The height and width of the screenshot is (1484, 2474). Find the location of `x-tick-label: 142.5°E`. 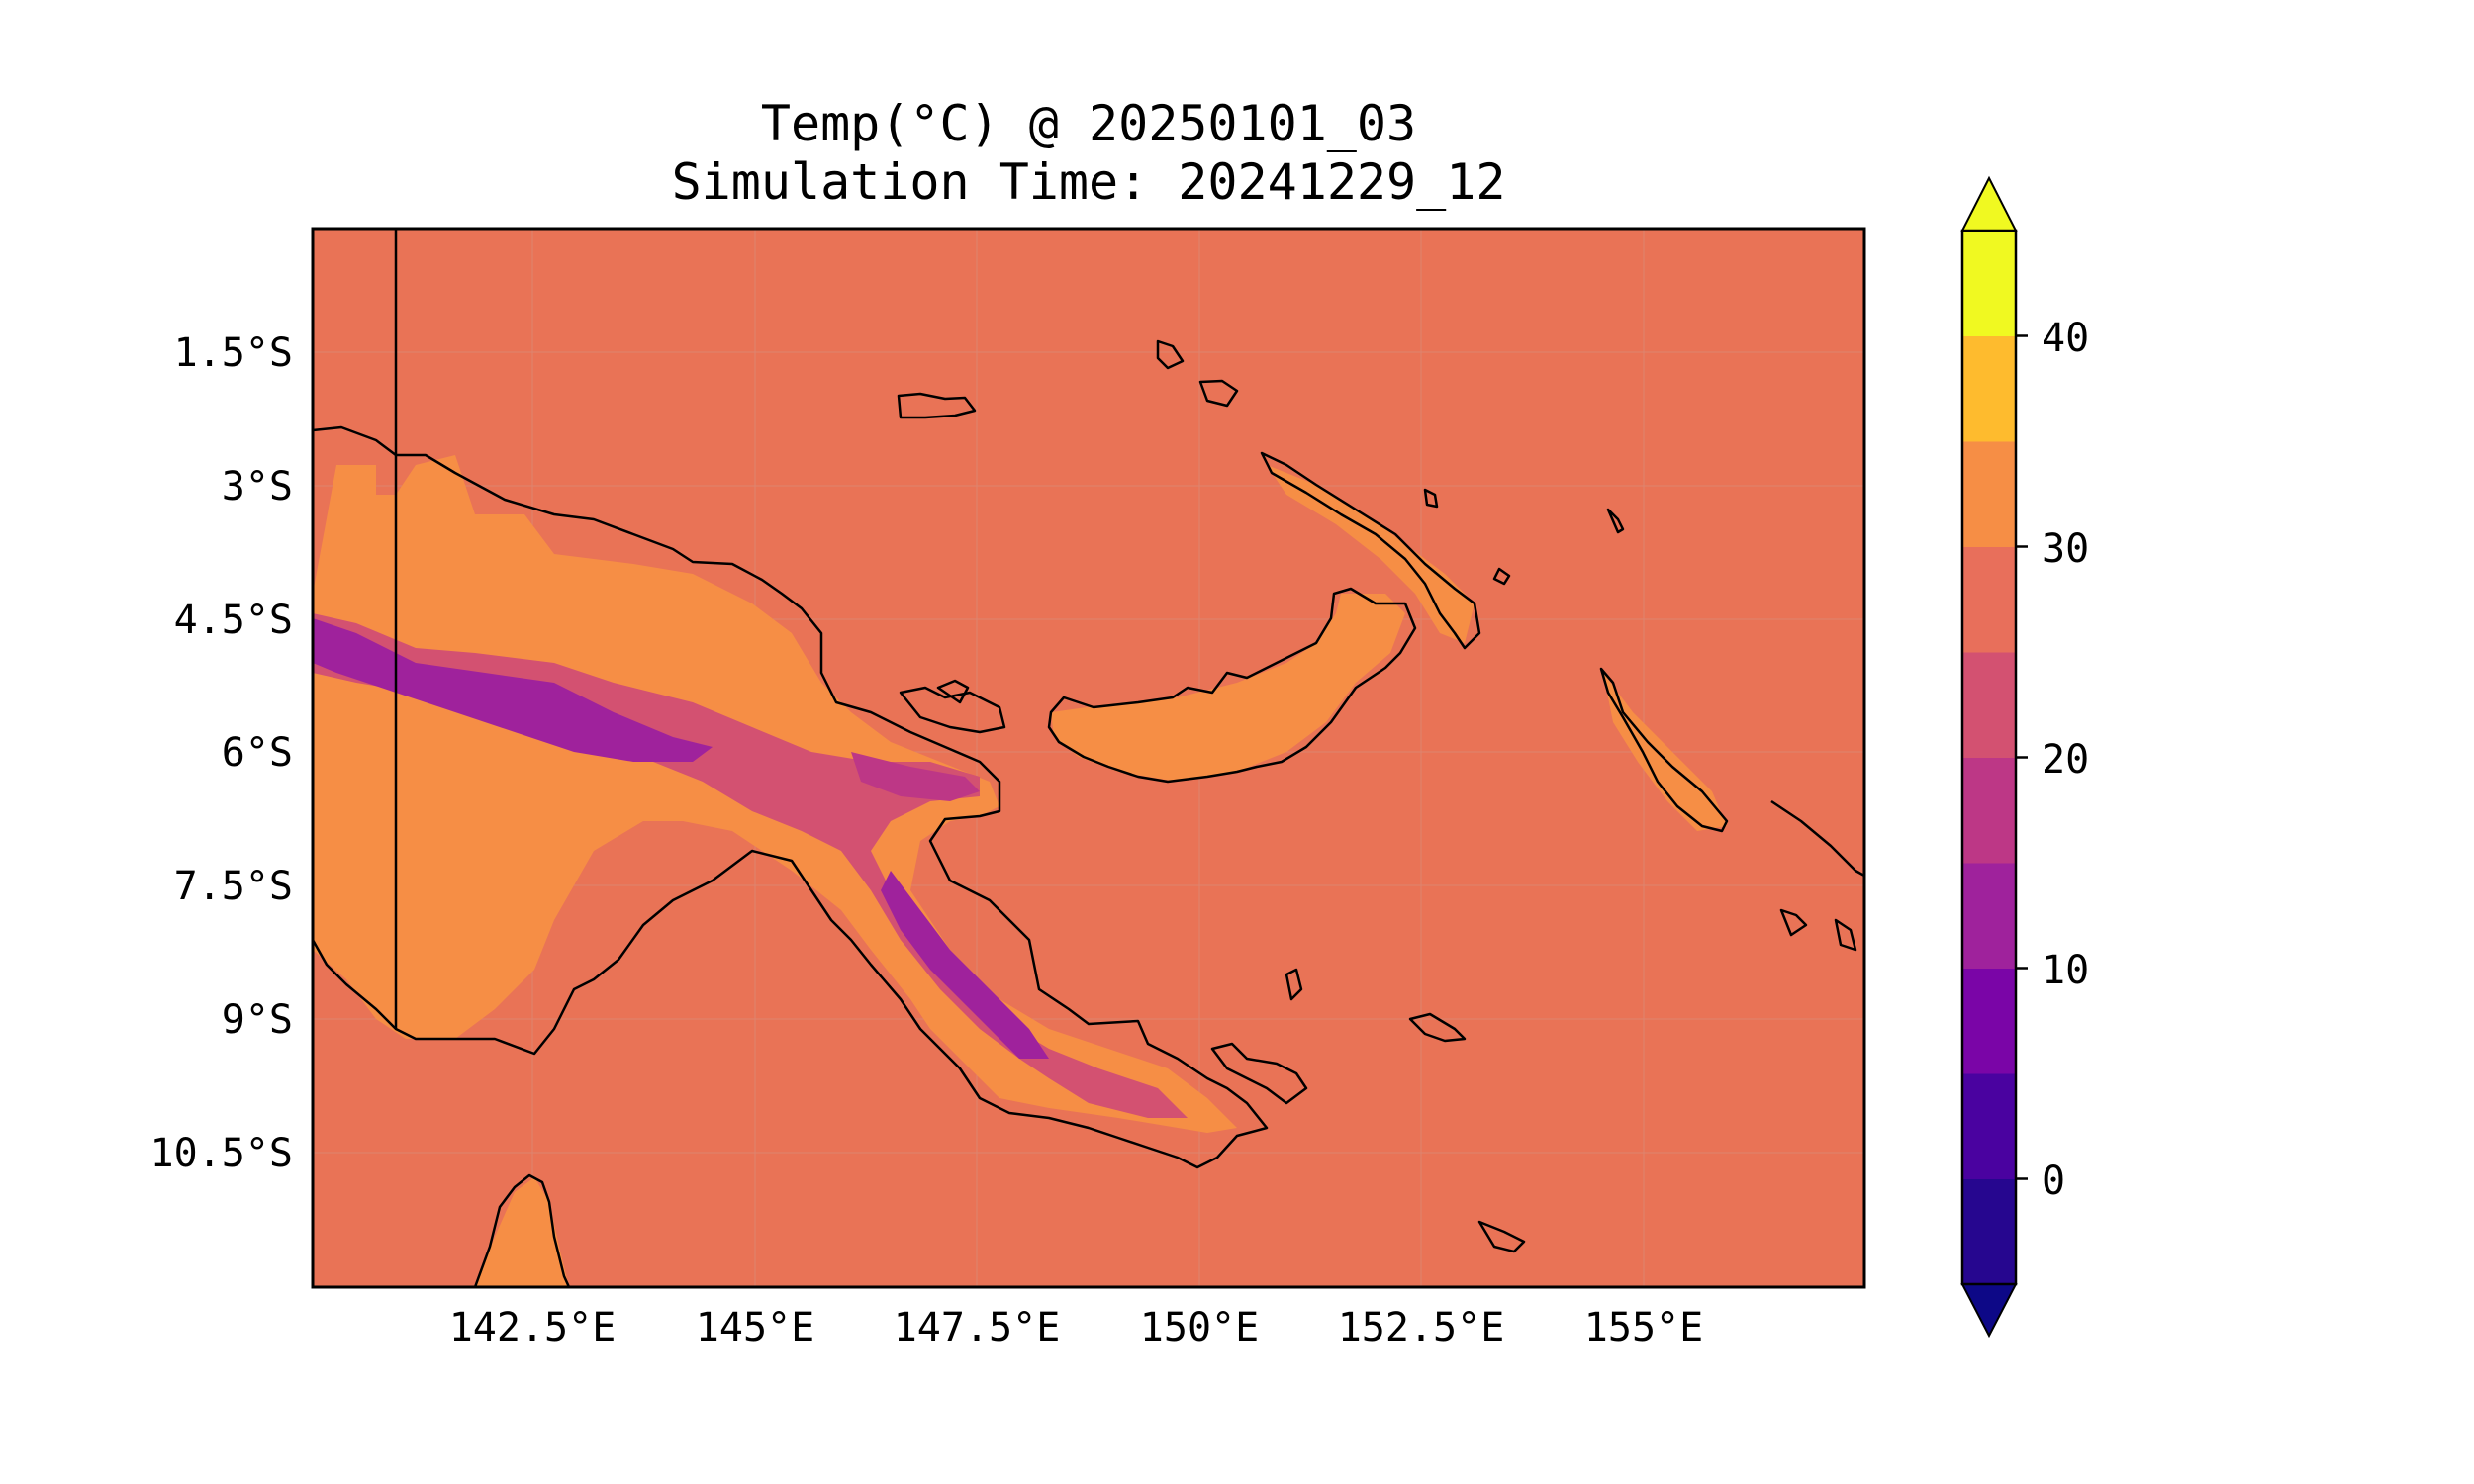

x-tick-label: 142.5°E is located at coordinates (533, 1327).